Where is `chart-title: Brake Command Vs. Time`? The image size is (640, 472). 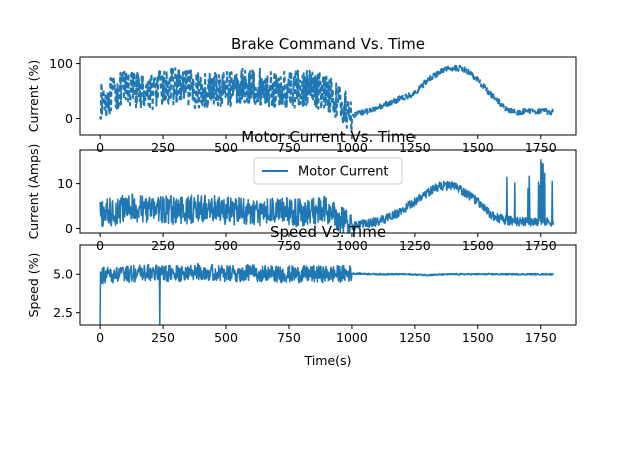 chart-title: Brake Command Vs. Time is located at coordinates (328, 44).